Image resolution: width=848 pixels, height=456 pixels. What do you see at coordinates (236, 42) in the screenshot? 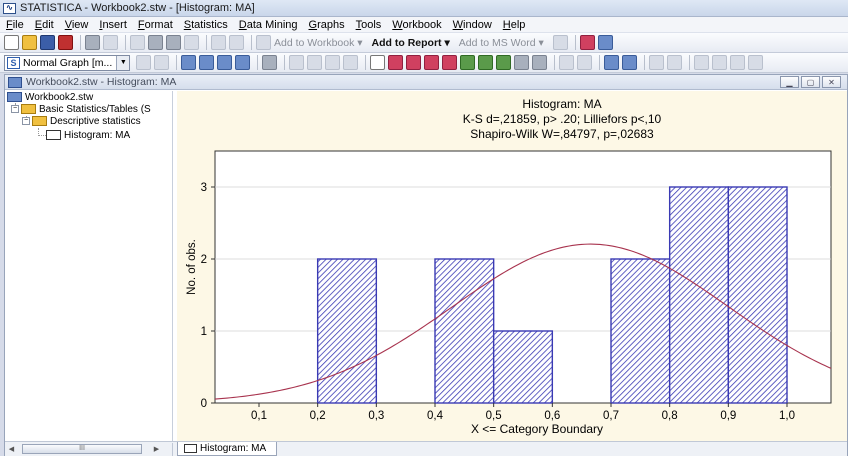
I see `redo-icon` at bounding box center [236, 42].